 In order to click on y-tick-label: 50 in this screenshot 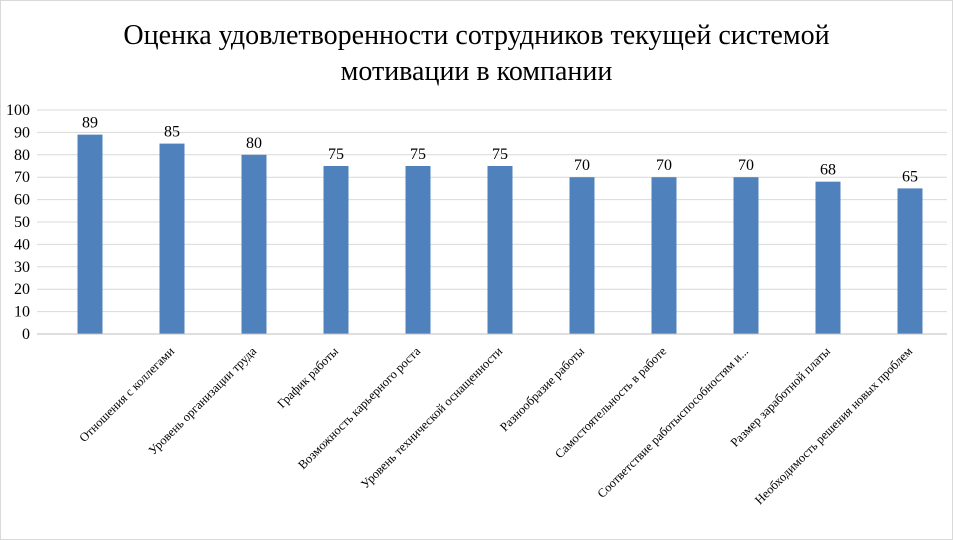, I will do `click(22, 222)`.